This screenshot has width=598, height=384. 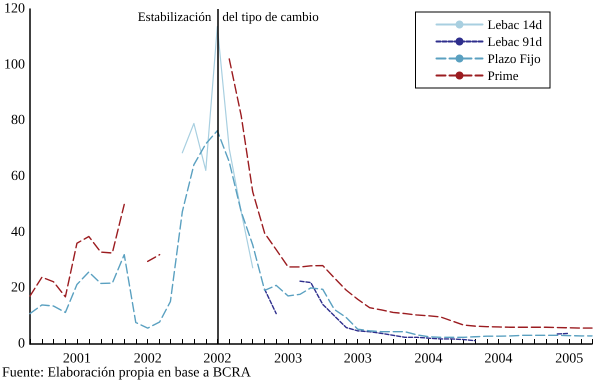 What do you see at coordinates (21, 344) in the screenshot?
I see `y-tick-label: 0` at bounding box center [21, 344].